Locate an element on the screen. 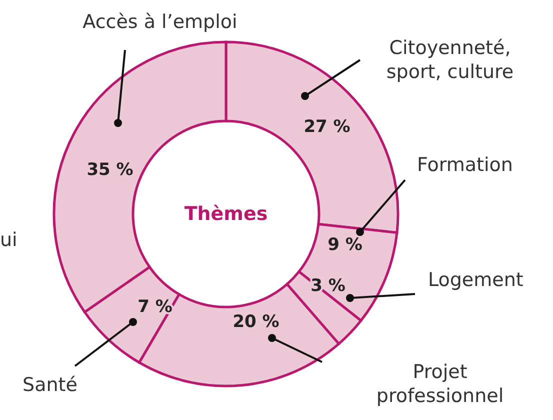  data-label: 20 % is located at coordinates (256, 322).